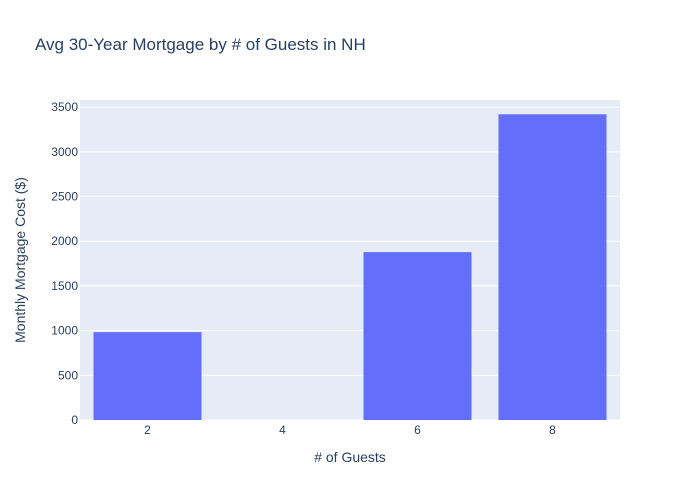  What do you see at coordinates (68, 375) in the screenshot?
I see `y-tick-label: 500` at bounding box center [68, 375].